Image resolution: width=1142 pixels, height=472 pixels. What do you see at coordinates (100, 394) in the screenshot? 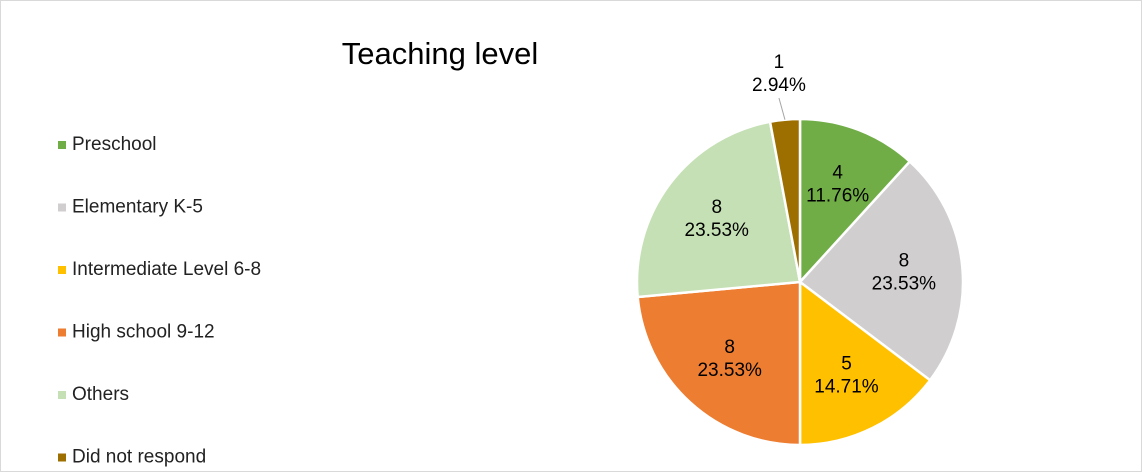
I see `legend-label: Others` at bounding box center [100, 394].